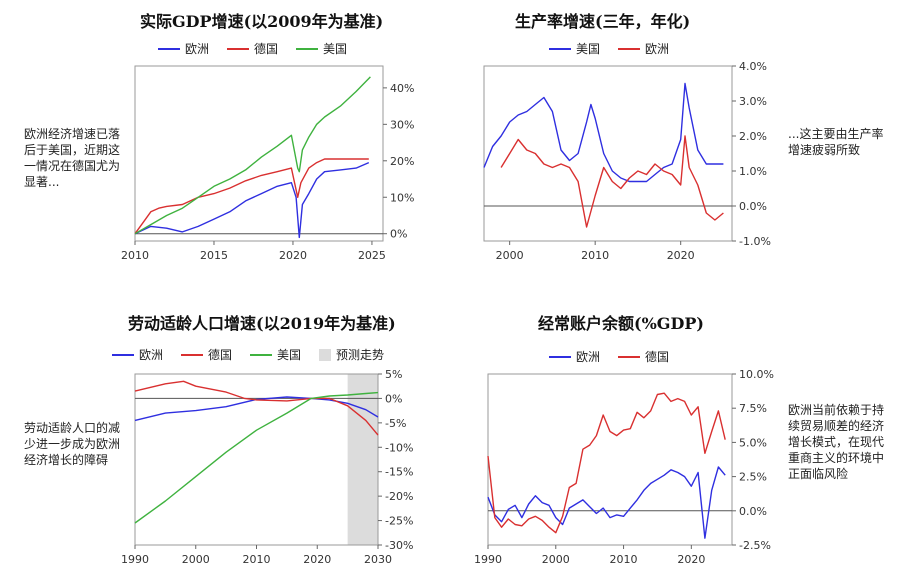  I want to click on chart-title-current-account: 经常账户余额(%GDP), so click(621, 323).